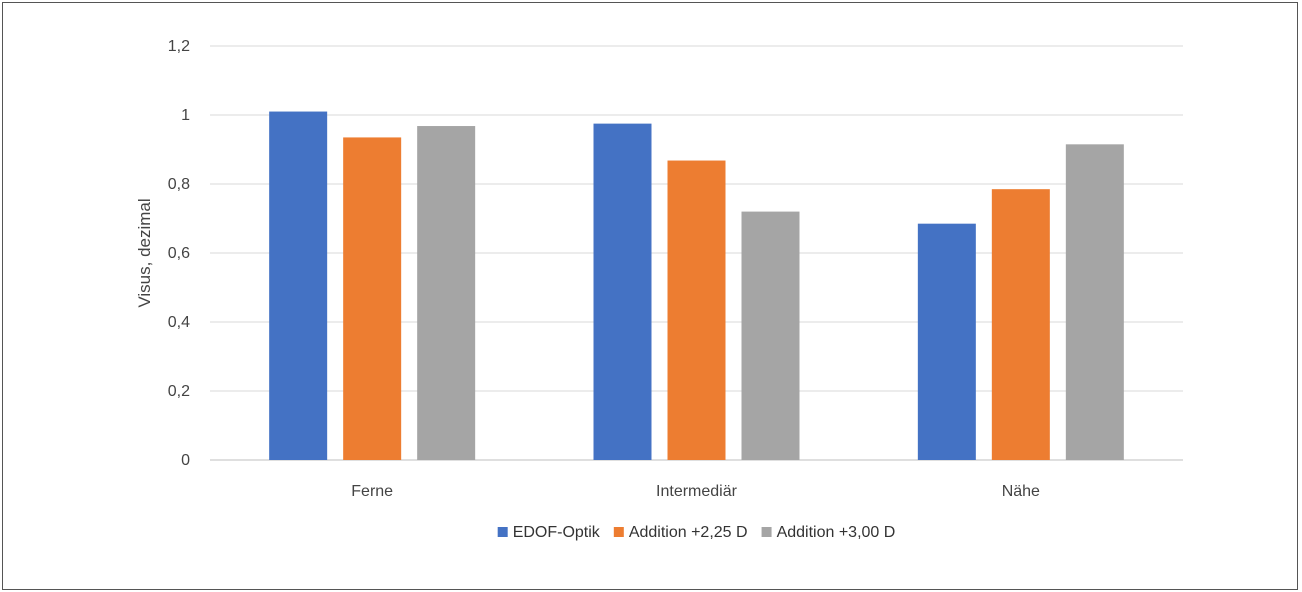 Image resolution: width=1302 pixels, height=592 pixels. I want to click on y-tick-labels: 0 0,2 0,4 0,6 0,8 1 1,2, so click(179, 253).